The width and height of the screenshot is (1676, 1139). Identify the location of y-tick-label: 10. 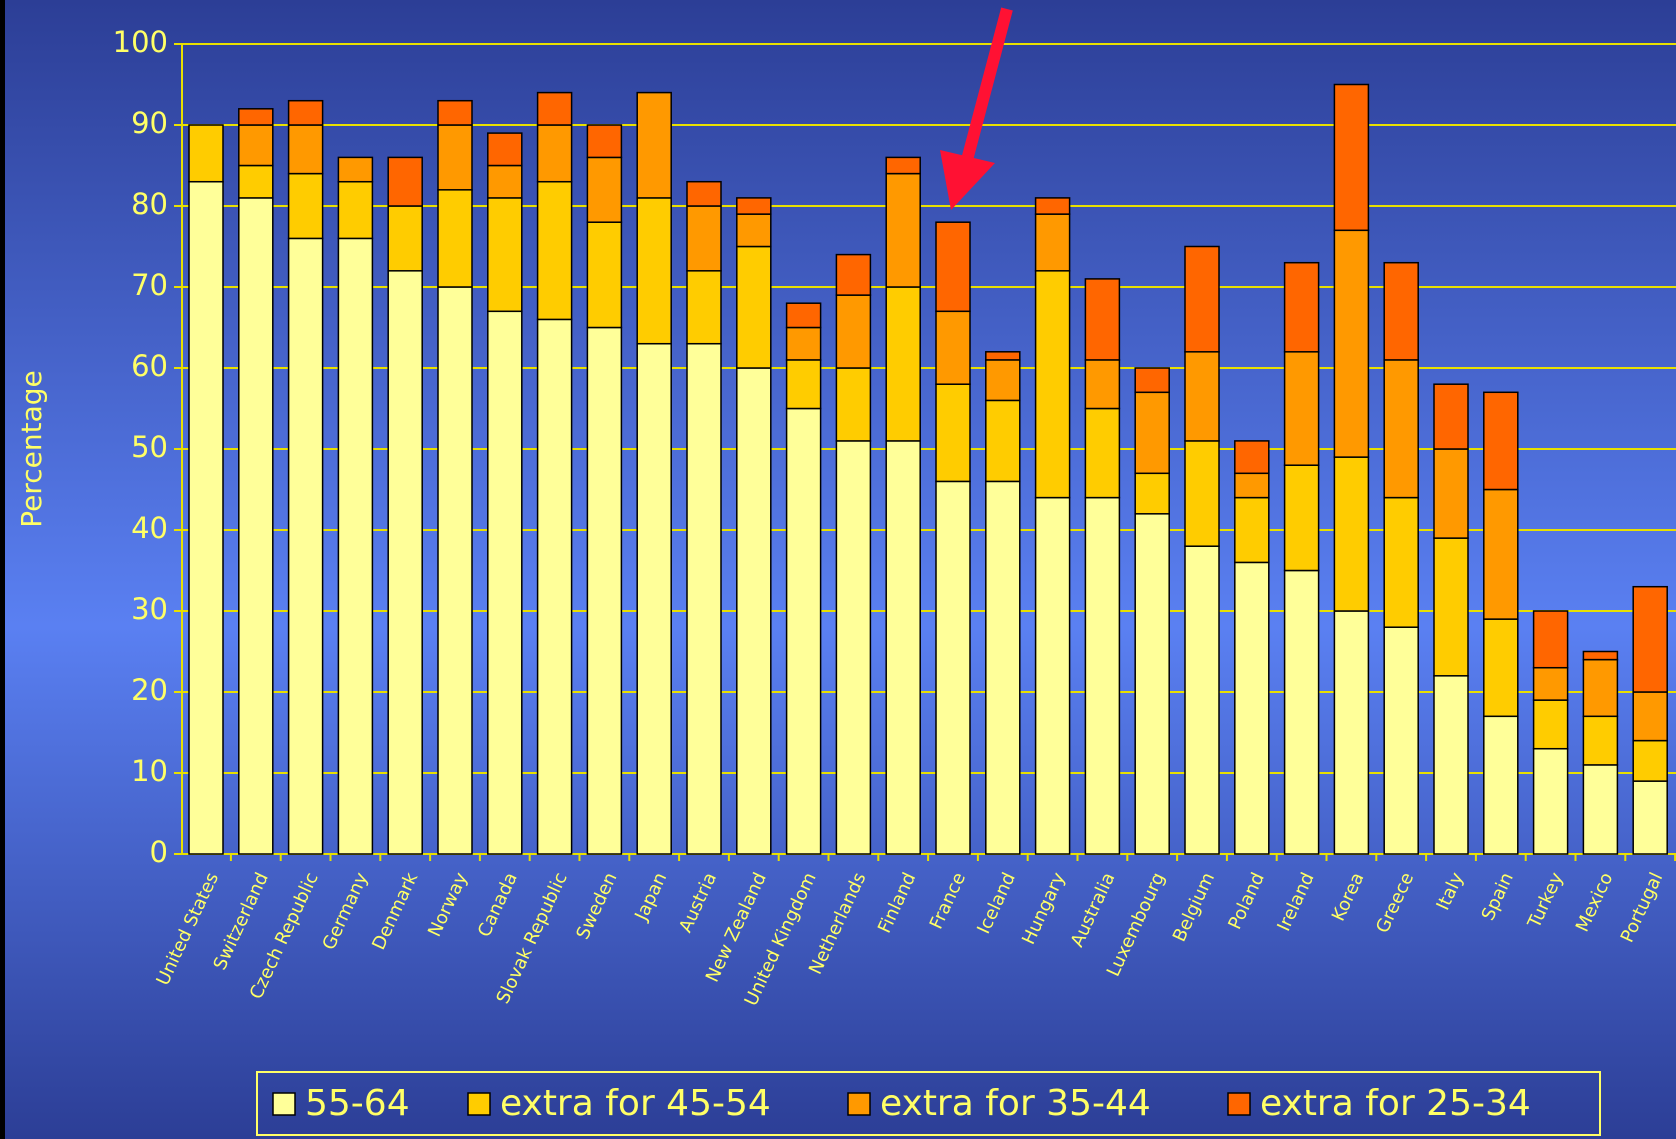
(149, 771).